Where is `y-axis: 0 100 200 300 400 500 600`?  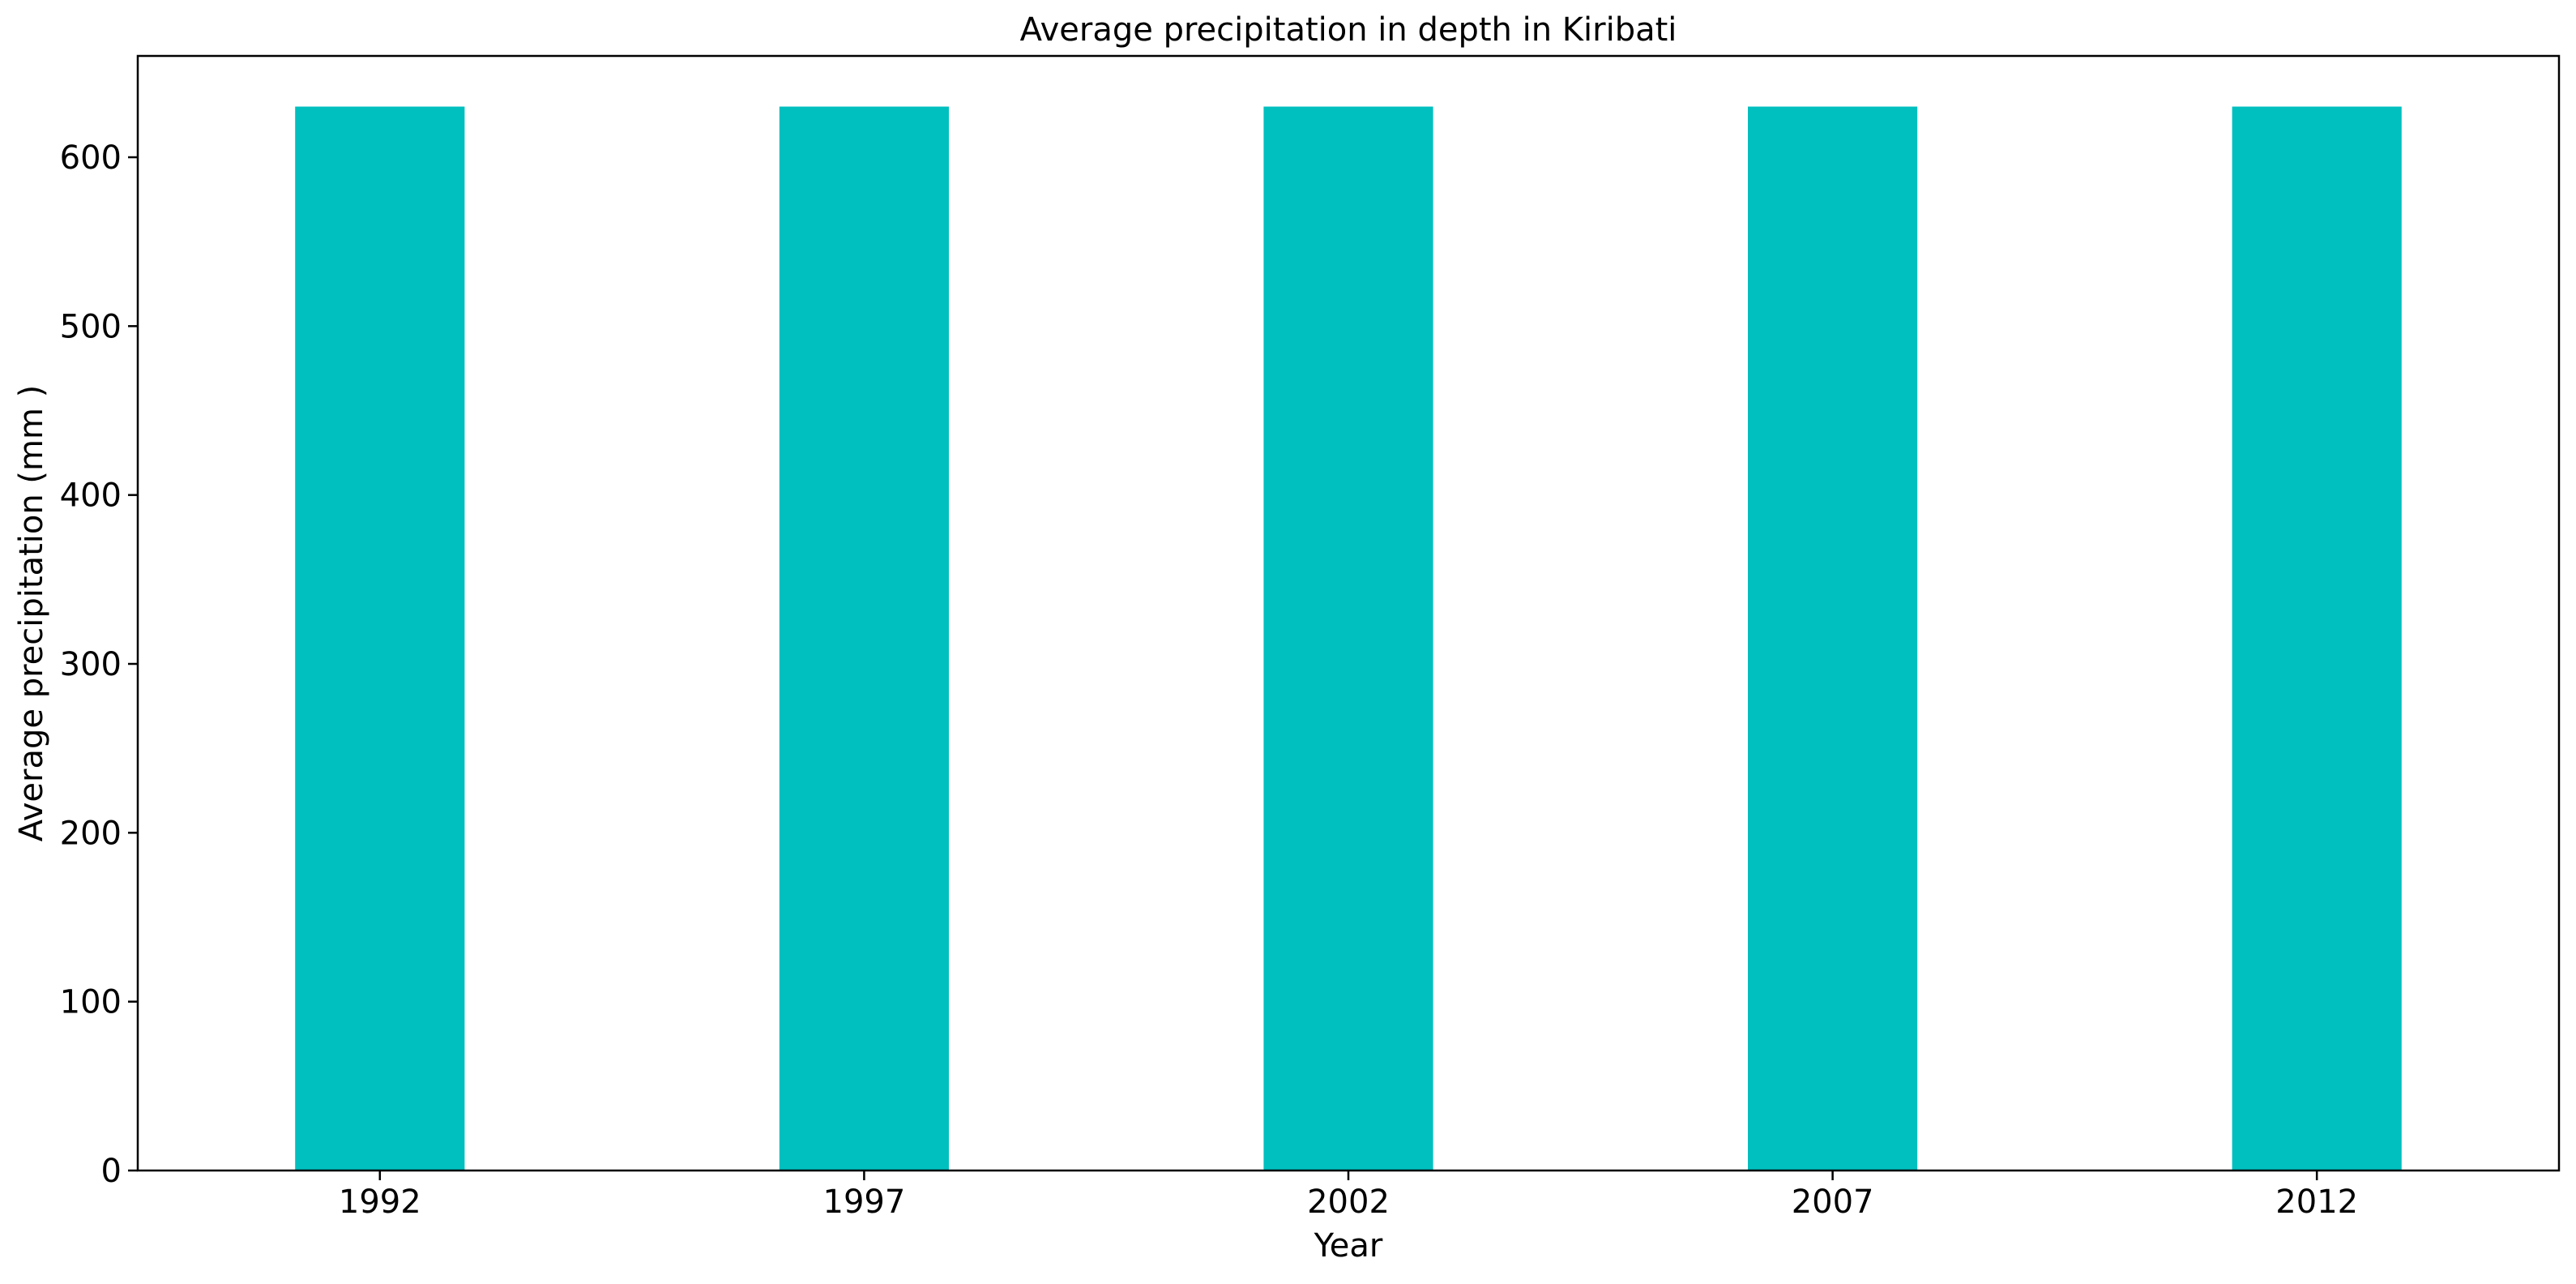
y-axis: 0 100 200 300 400 500 600 is located at coordinates (99, 664).